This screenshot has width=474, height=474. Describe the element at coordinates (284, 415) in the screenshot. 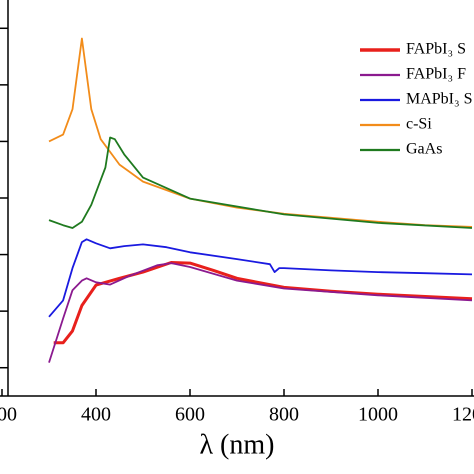

I see `x-tick-label: 800` at that location.